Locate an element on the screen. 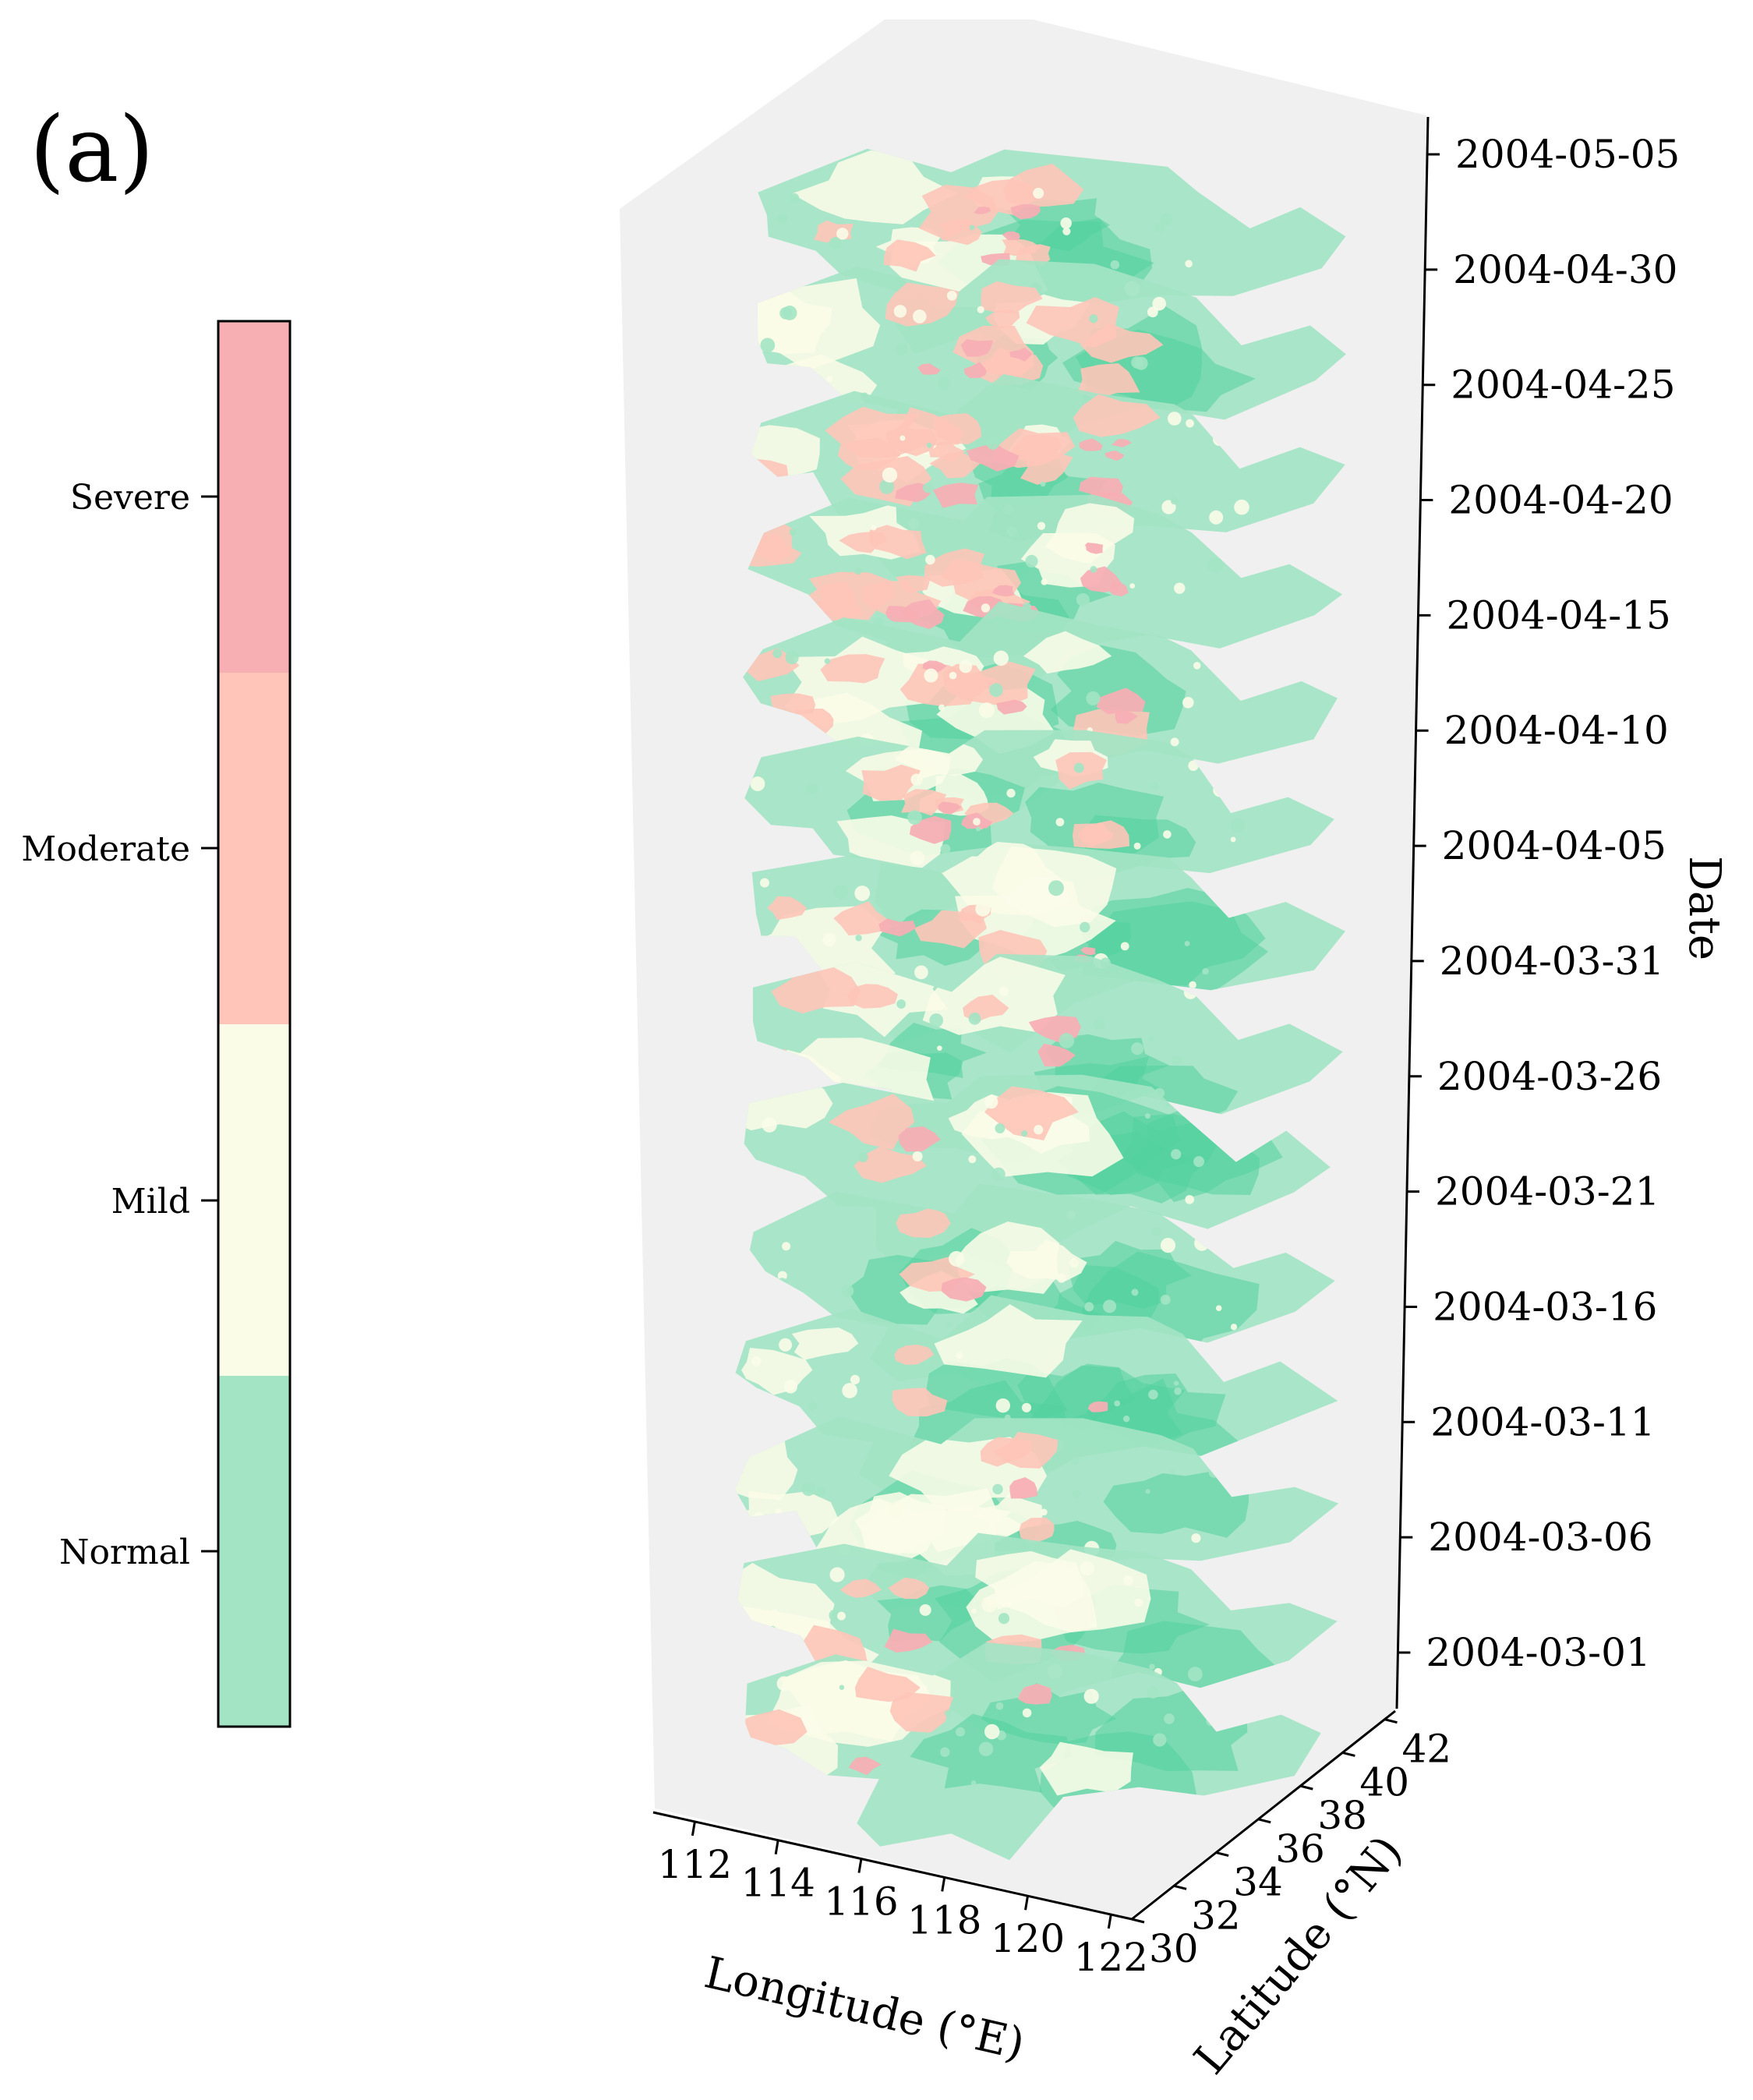 This screenshot has width=1753, height=2100. z-tick-label: 2004-03-01 is located at coordinates (1538, 1653).